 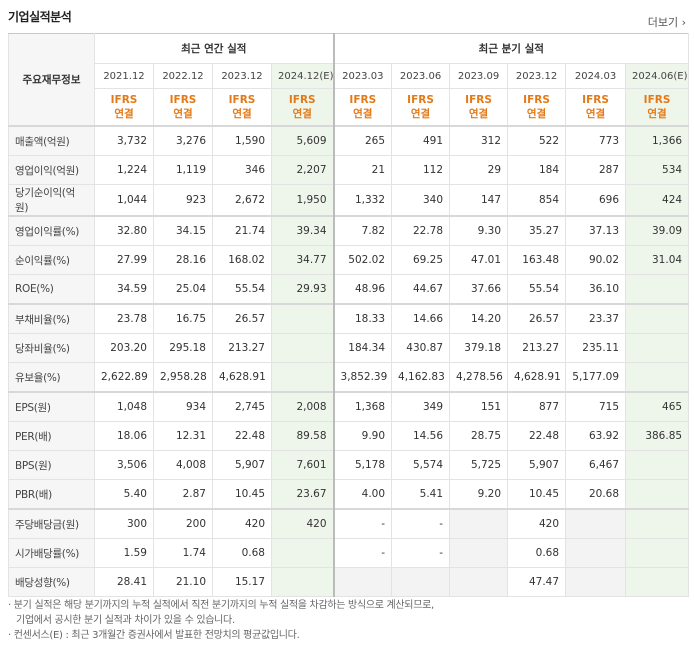 What do you see at coordinates (362, 76) in the screenshot?
I see `period-header: 2023.03` at bounding box center [362, 76].